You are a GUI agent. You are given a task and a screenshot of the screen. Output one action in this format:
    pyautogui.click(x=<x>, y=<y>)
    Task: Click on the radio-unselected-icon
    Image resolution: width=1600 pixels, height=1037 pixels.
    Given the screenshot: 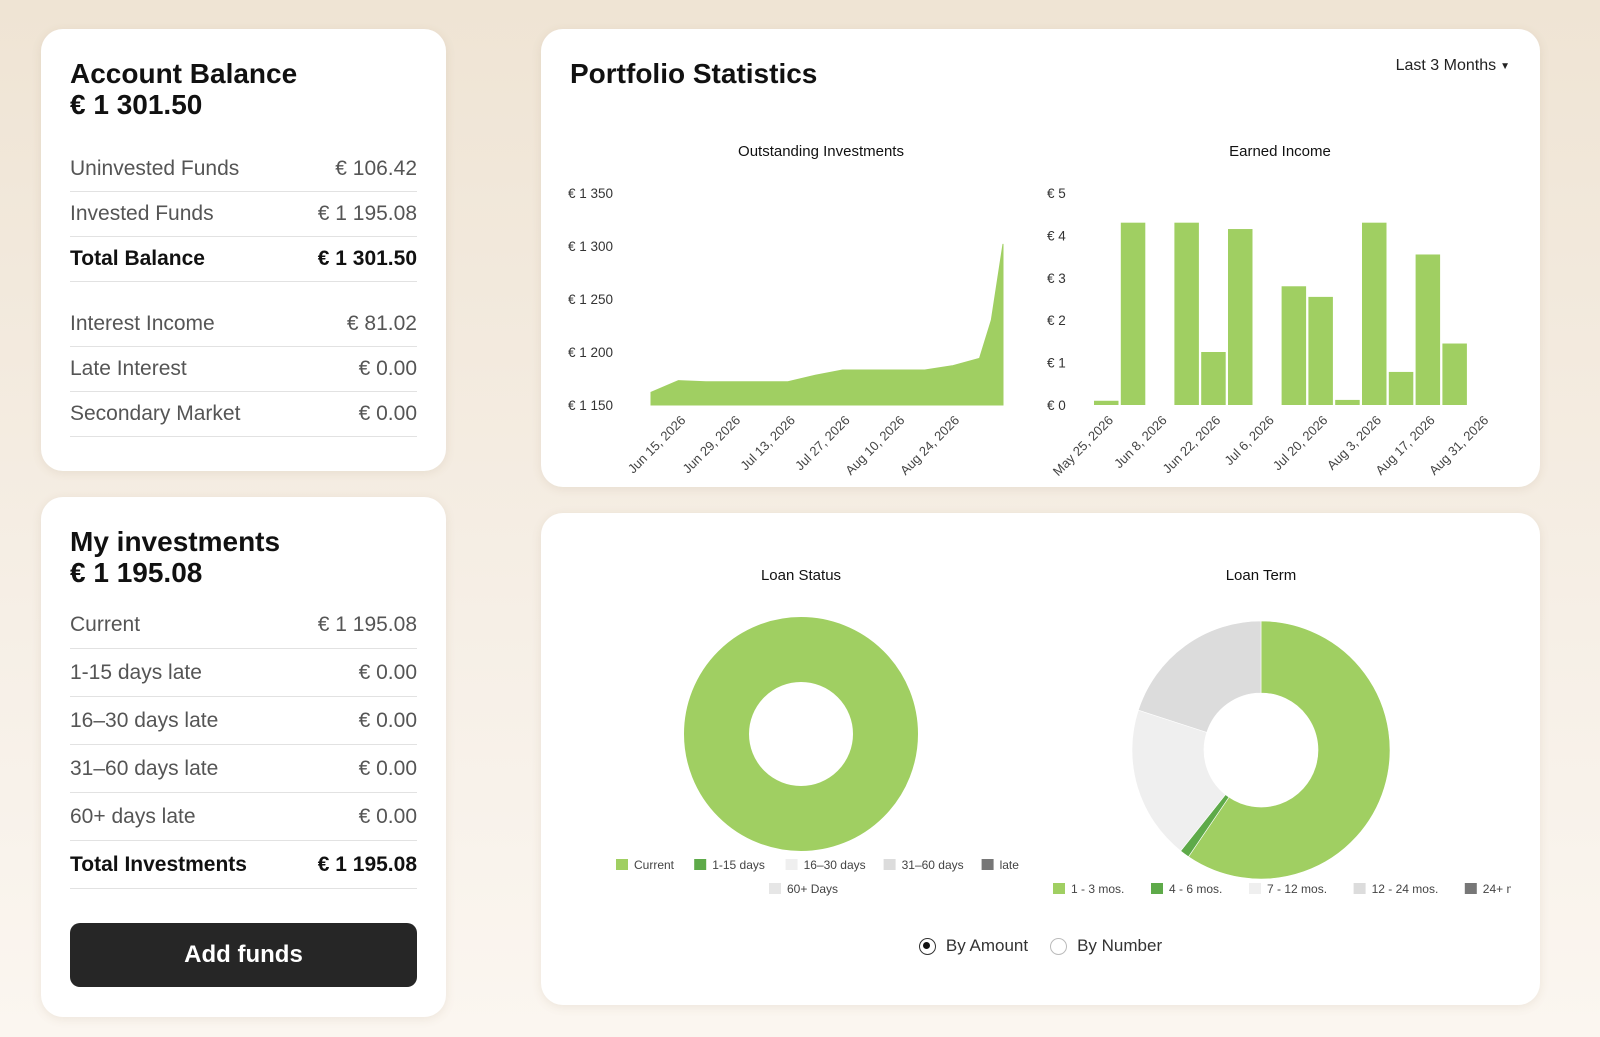 What is the action you would take?
    pyautogui.click(x=1059, y=946)
    